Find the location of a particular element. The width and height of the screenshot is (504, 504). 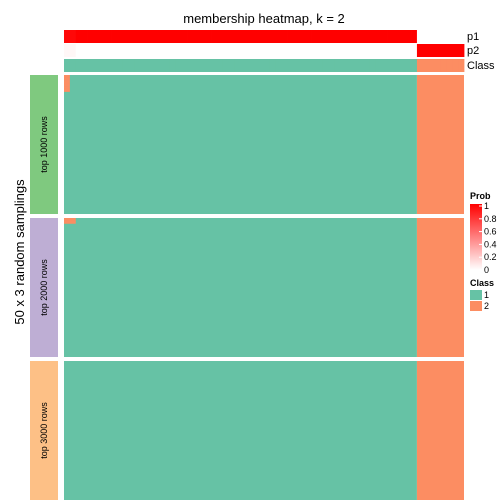

annotation-rows is located at coordinates (264, 51).